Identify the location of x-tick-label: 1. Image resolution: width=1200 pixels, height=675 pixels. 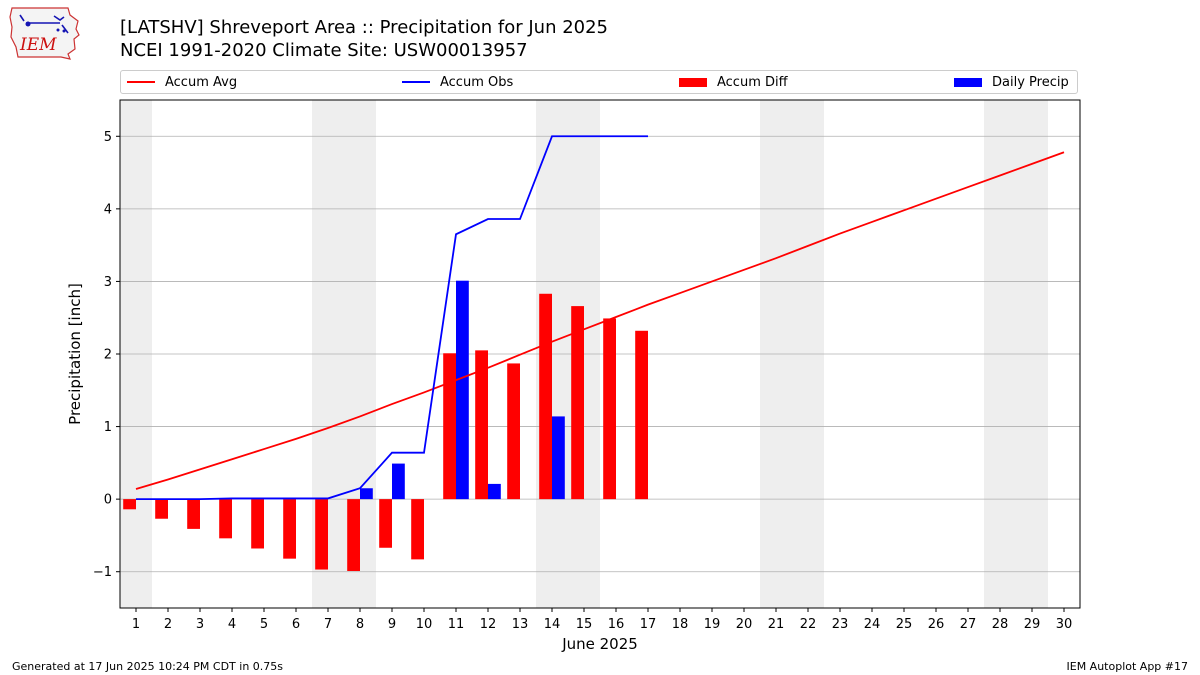
(136, 624).